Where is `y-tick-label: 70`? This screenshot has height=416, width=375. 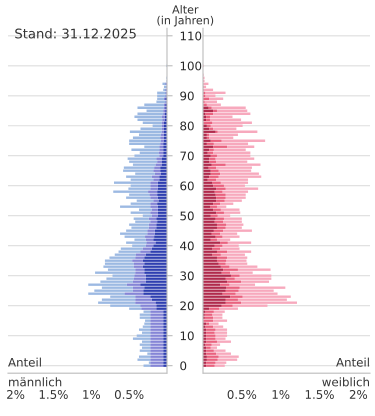 y-tick-label: 70 is located at coordinates (187, 155).